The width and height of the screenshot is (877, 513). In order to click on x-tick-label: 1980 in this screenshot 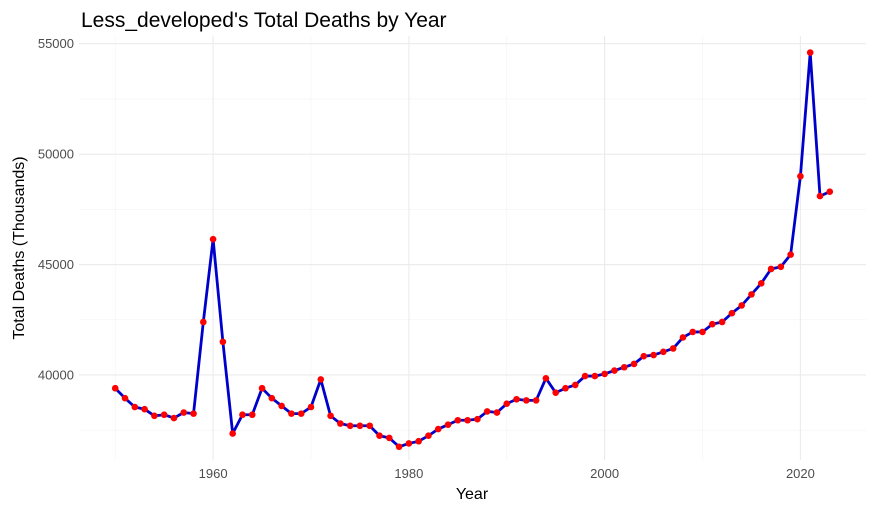, I will do `click(408, 473)`.